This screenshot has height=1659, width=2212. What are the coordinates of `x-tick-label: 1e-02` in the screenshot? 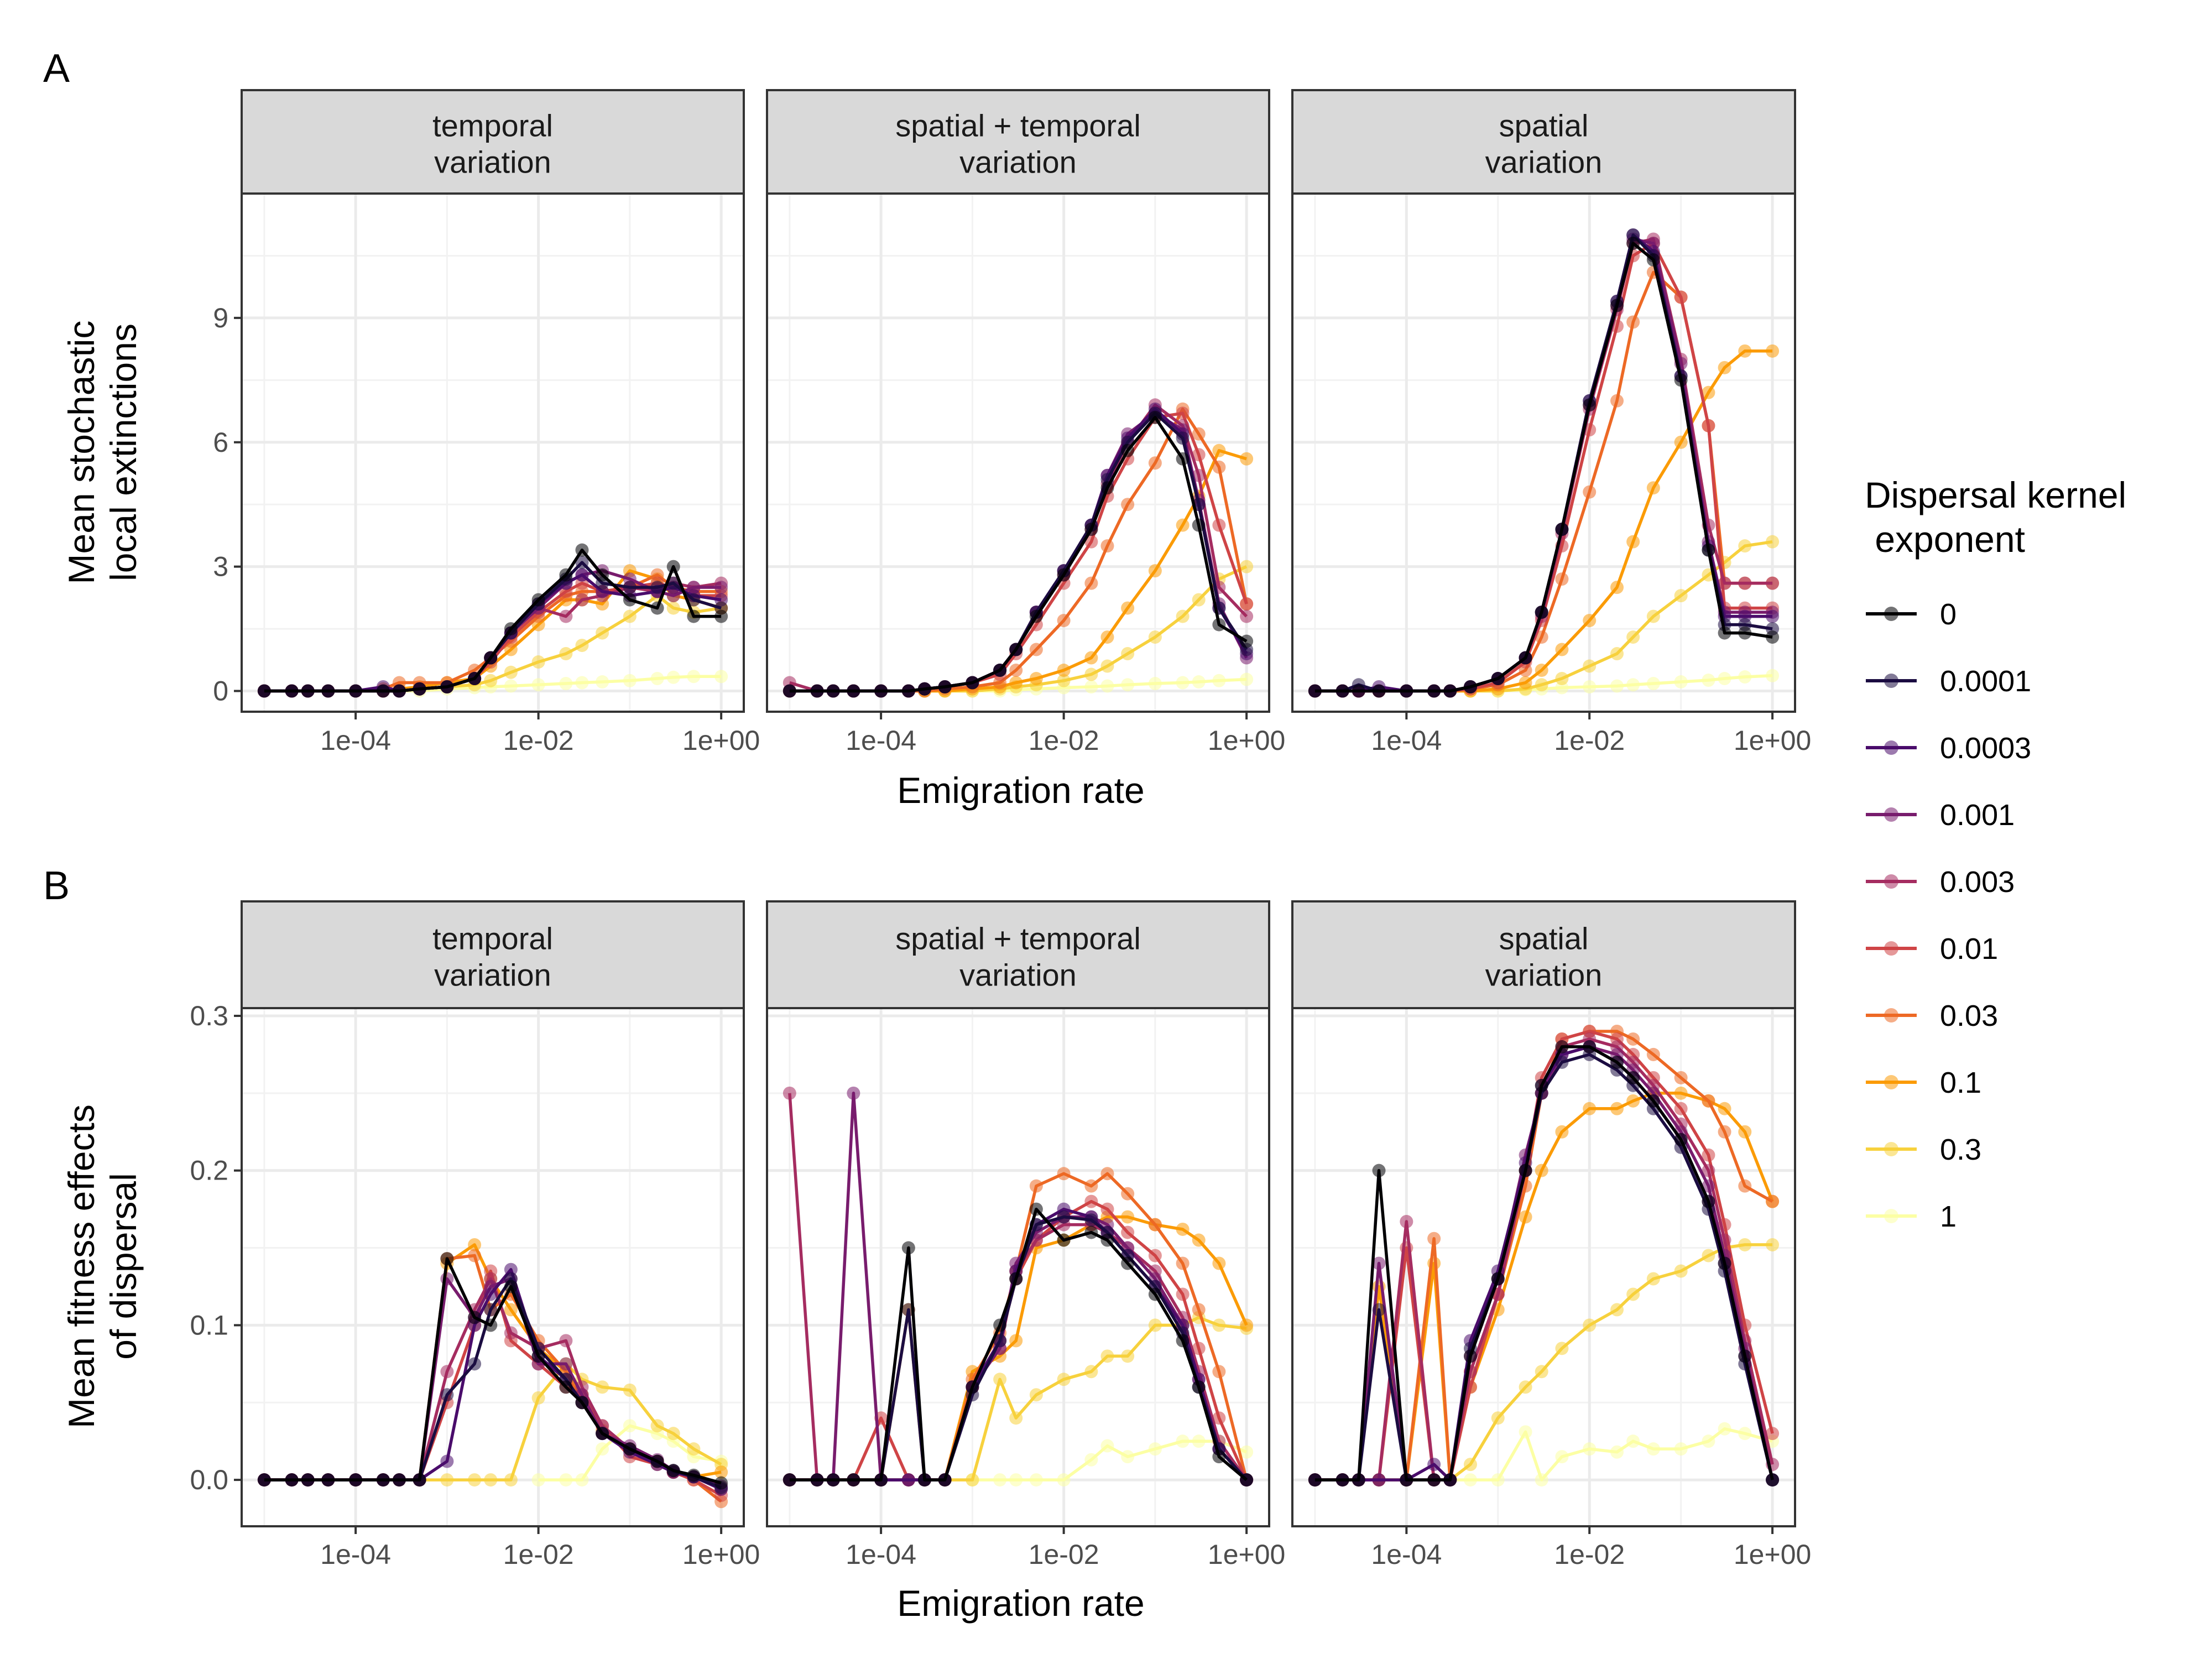 It's located at (1589, 741).